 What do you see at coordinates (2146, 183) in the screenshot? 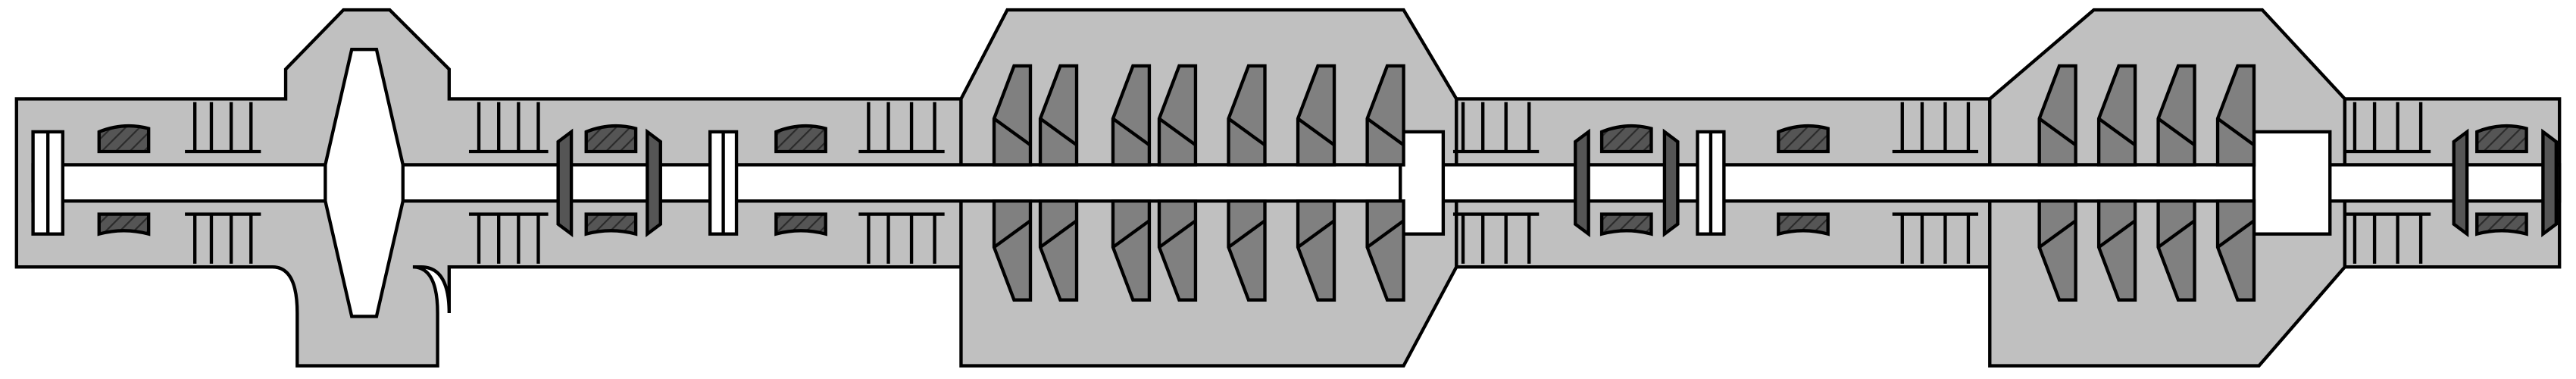
I see `low-pressure-turbine-stage` at bounding box center [2146, 183].